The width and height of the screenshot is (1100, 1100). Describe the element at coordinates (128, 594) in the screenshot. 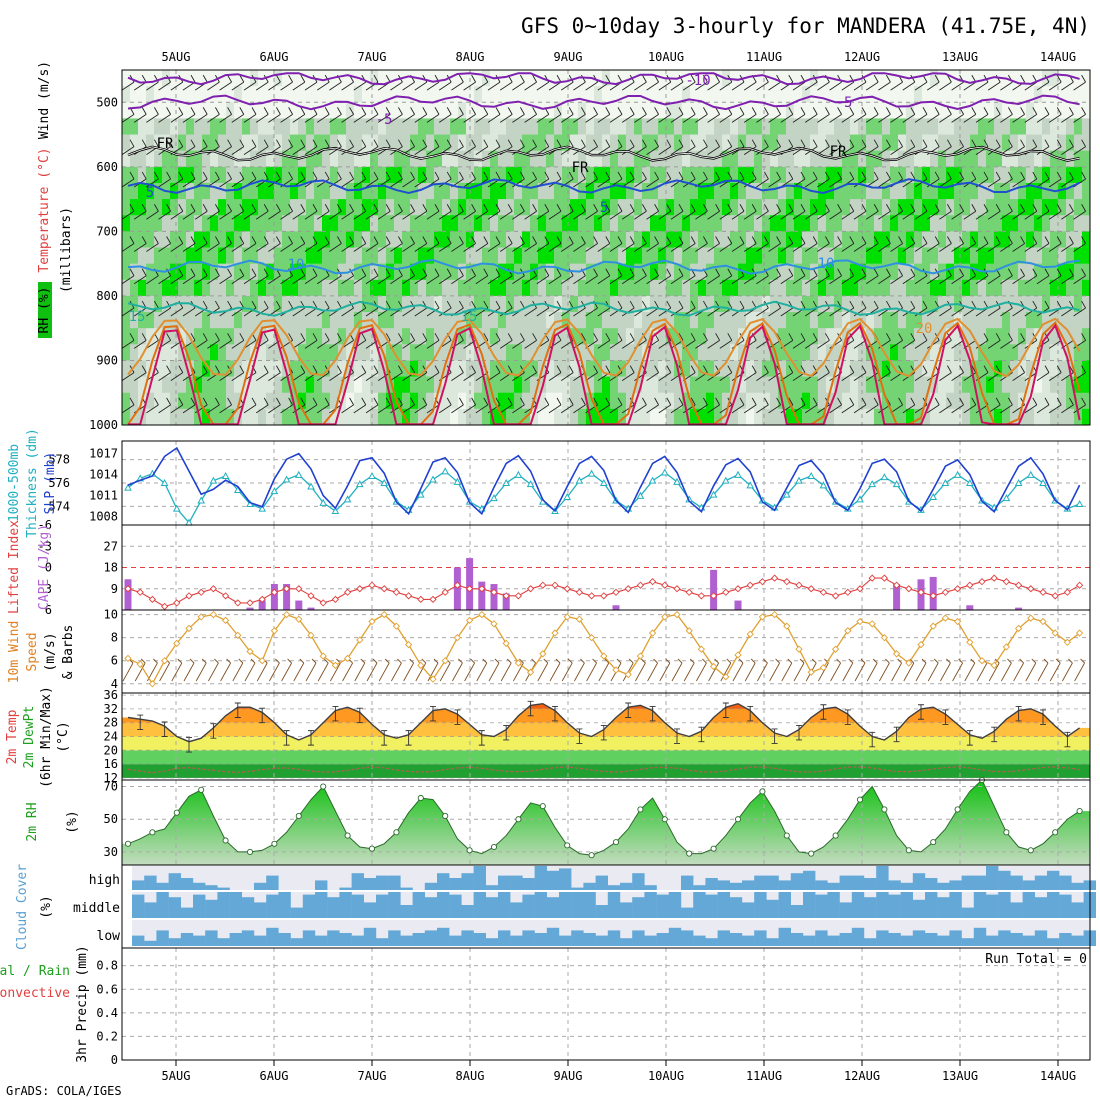

I see `cape-bar` at that location.